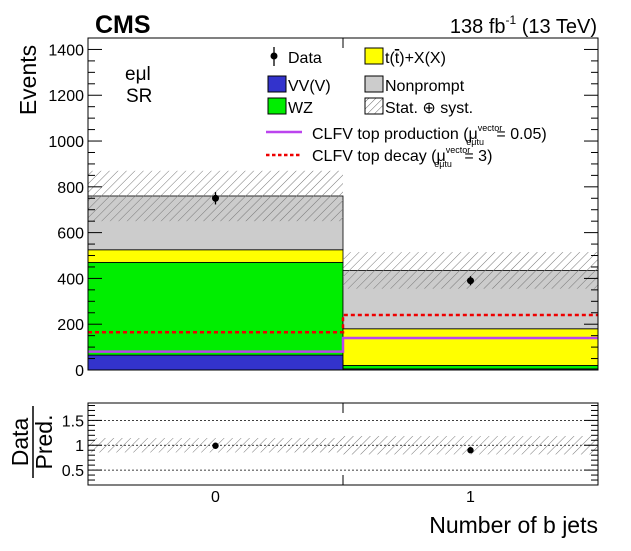 The width and height of the screenshot is (631, 551). Describe the element at coordinates (139, 96) in the screenshot. I see `region-label: SR` at that location.